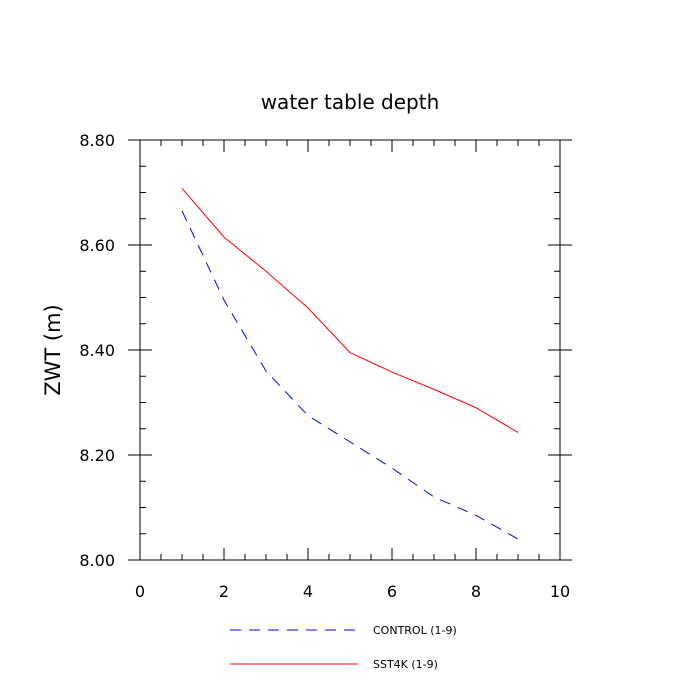  I want to click on x-tick-label: 6, so click(392, 591).